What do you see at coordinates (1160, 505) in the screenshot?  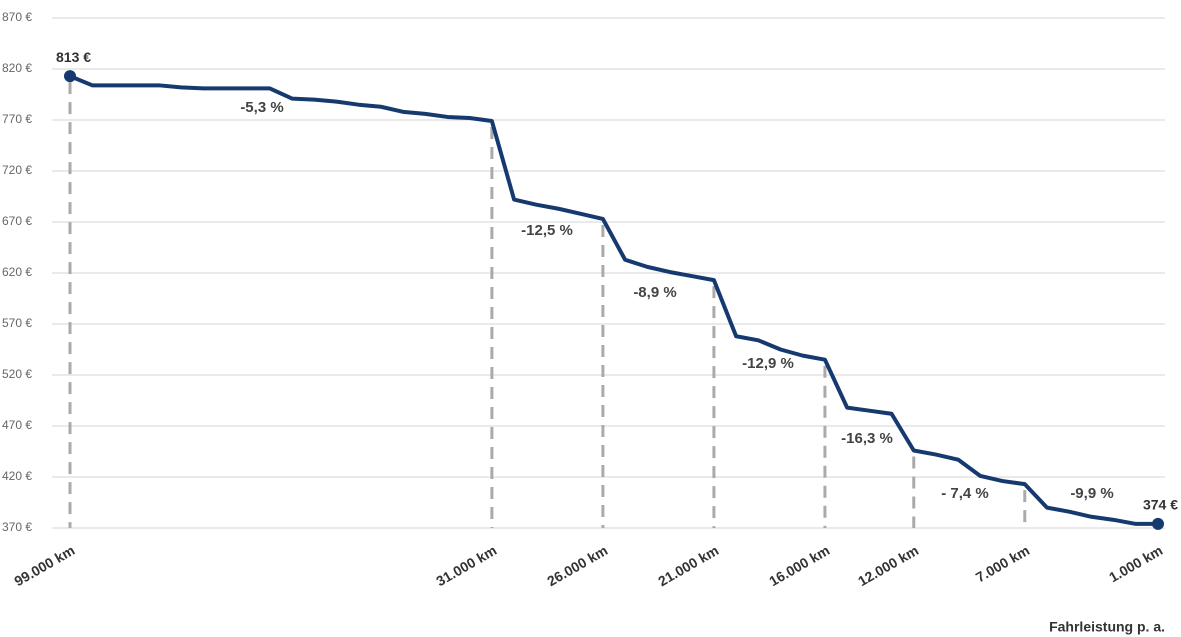 I see `value-label: 374 €` at bounding box center [1160, 505].